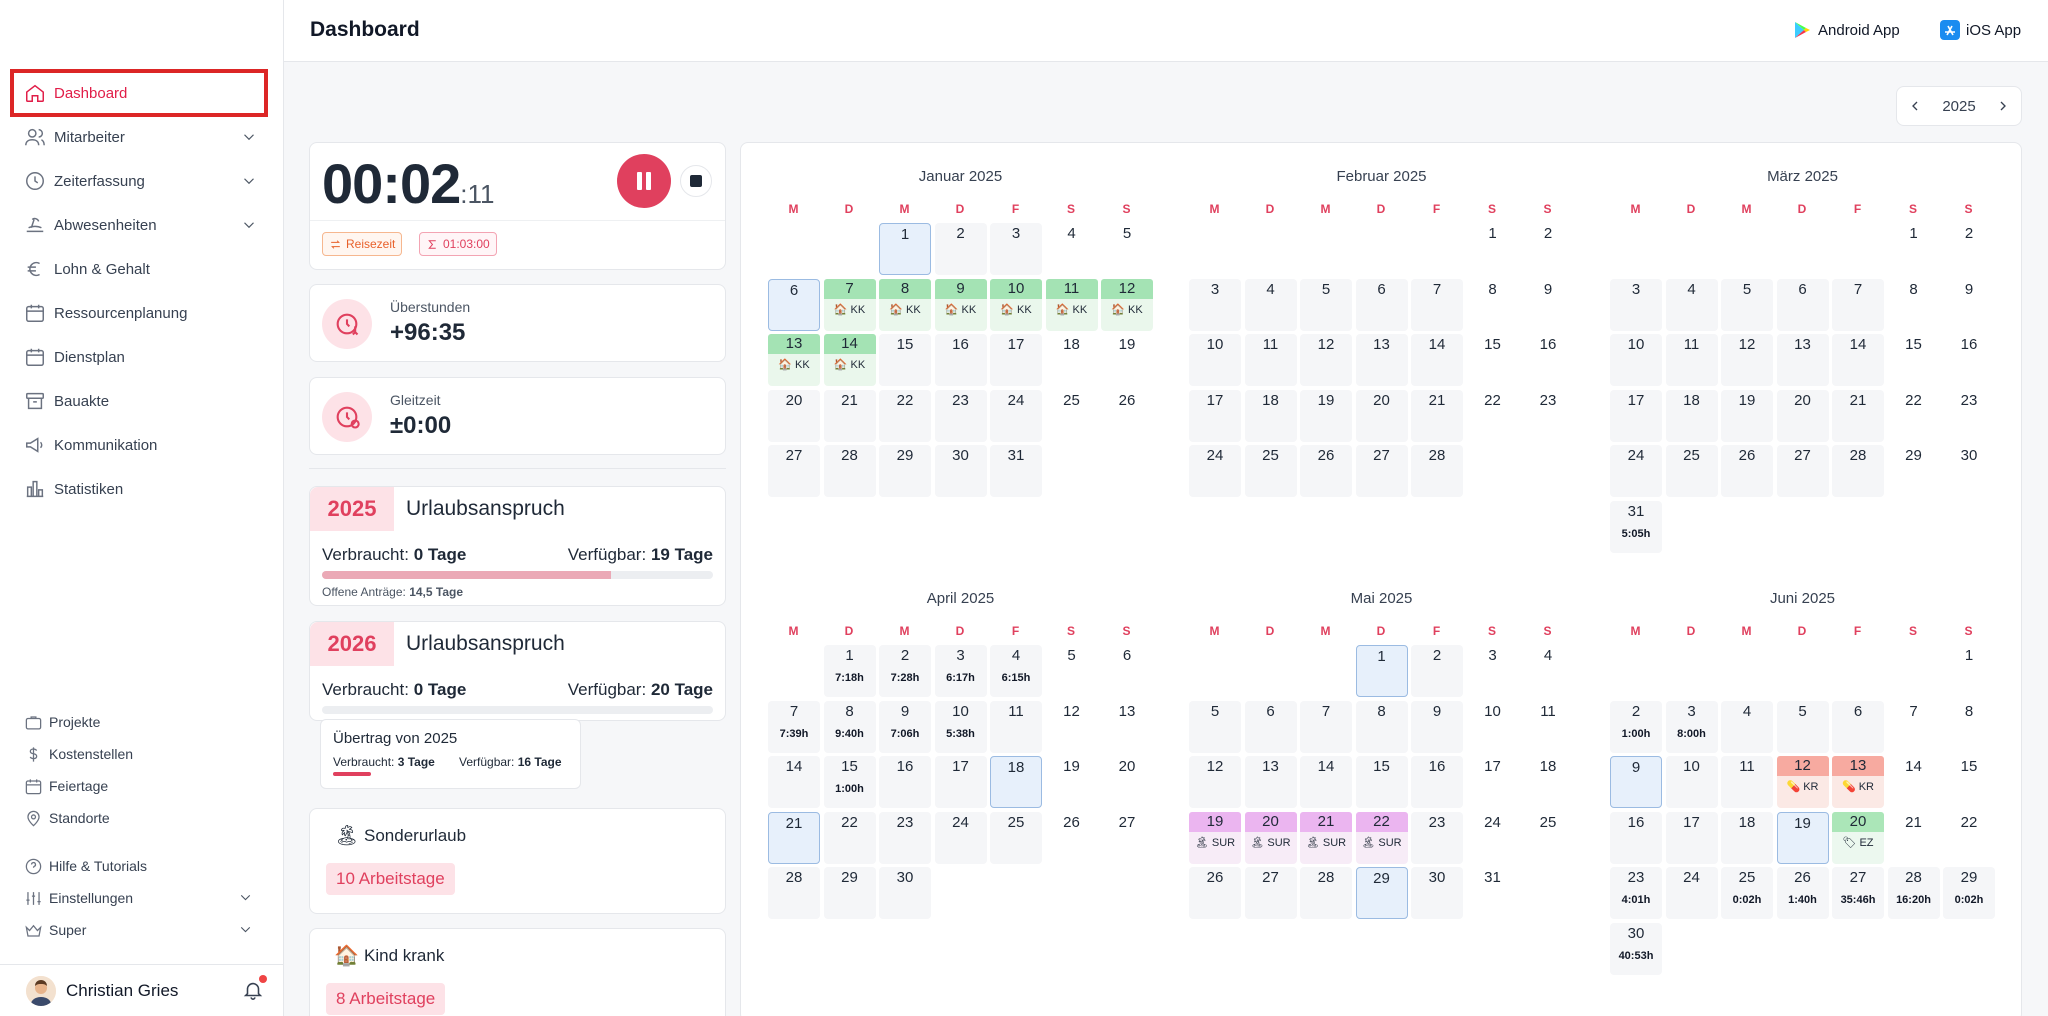 This screenshot has height=1016, width=2048. Describe the element at coordinates (1326, 837) in the screenshot. I see `calendar-day: 21 🏝 SUR` at that location.